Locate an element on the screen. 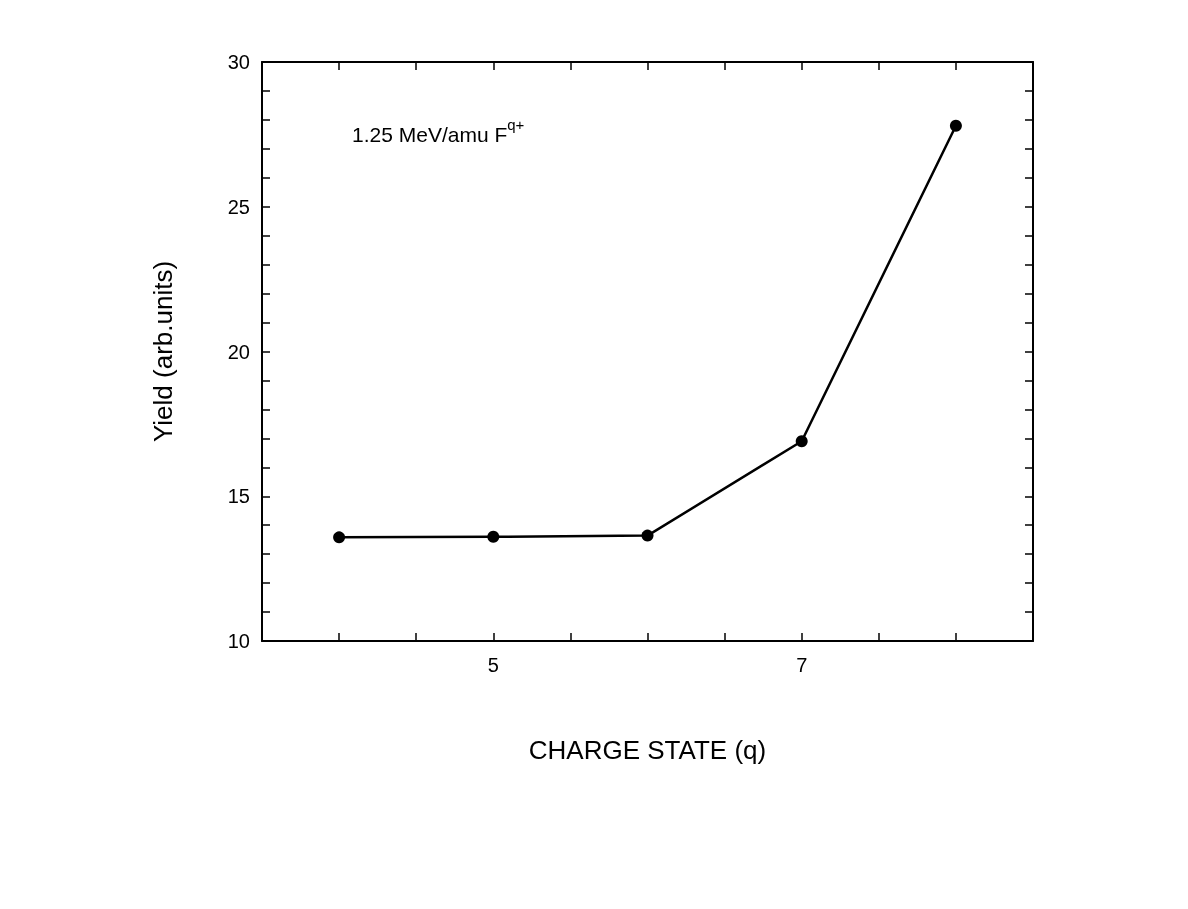 Image resolution: width=1188 pixels, height=909 pixels. y-tick-label: 20 is located at coordinates (238, 351).